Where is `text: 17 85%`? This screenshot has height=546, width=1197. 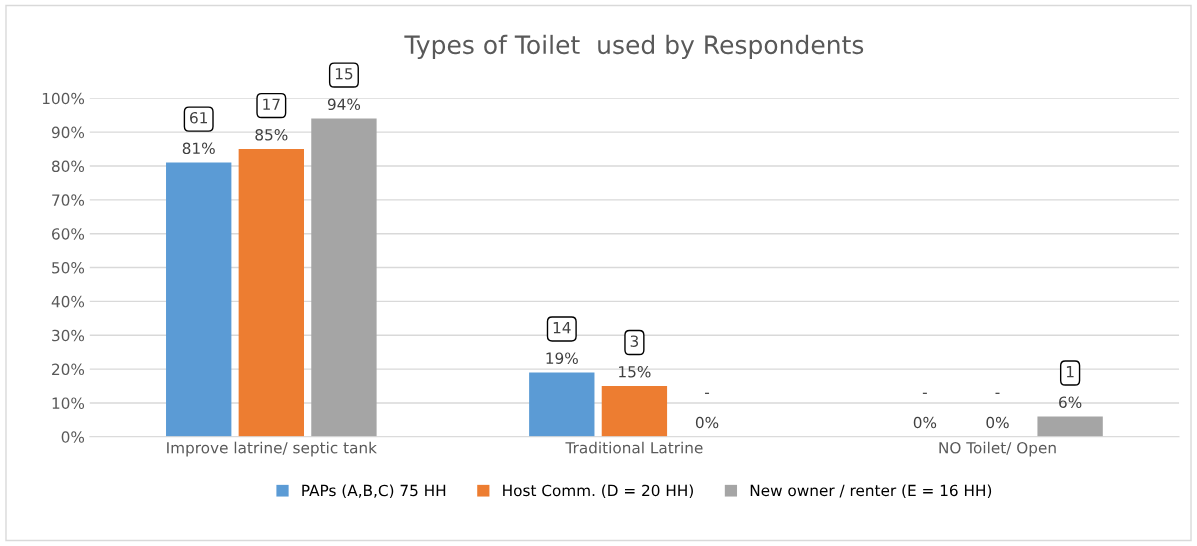
text: 17 85% is located at coordinates (271, 119).